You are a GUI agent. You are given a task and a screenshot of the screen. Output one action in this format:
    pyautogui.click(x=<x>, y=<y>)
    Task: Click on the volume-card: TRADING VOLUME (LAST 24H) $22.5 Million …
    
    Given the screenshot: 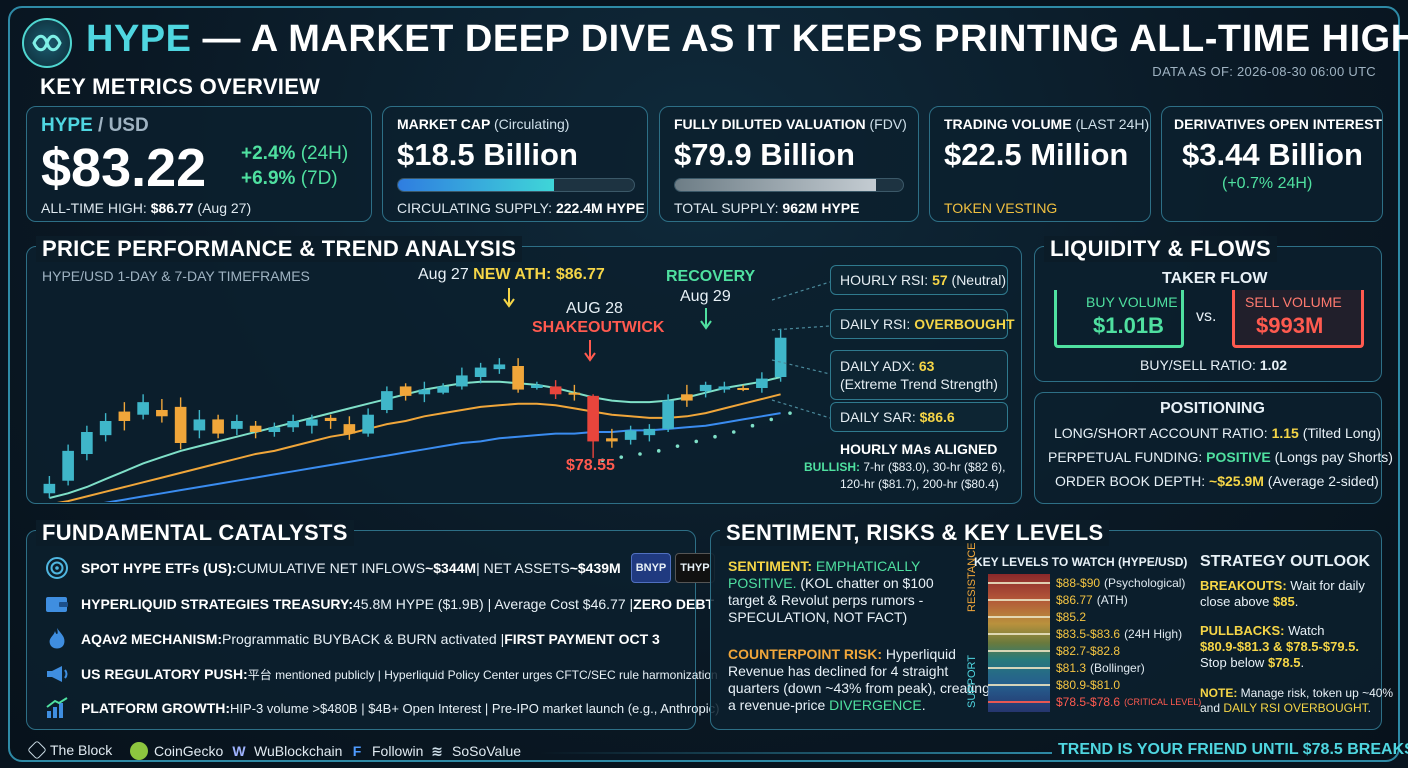 What is the action you would take?
    pyautogui.click(x=1040, y=164)
    